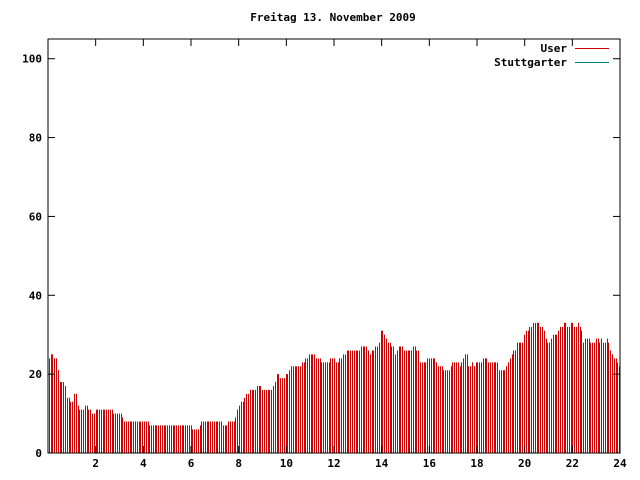 The width and height of the screenshot is (640, 480). I want to click on legend-label-user: User, so click(554, 48).